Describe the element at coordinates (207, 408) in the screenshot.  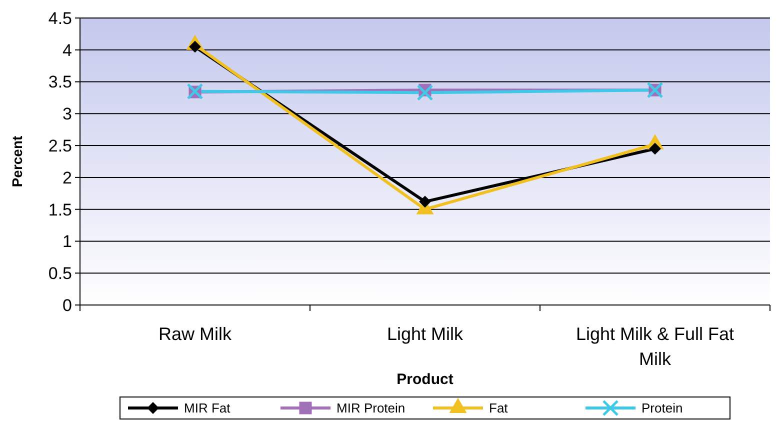
I see `legend-label: MIR Fat` at that location.